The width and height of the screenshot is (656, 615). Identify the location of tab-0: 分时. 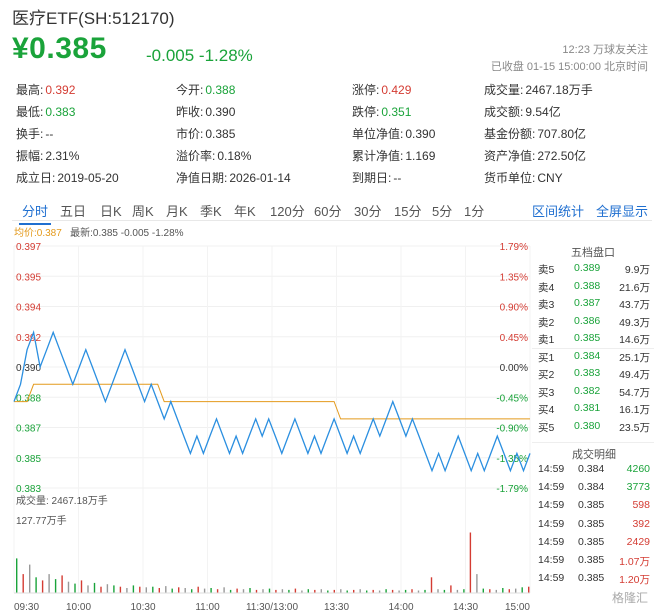
(35, 213).